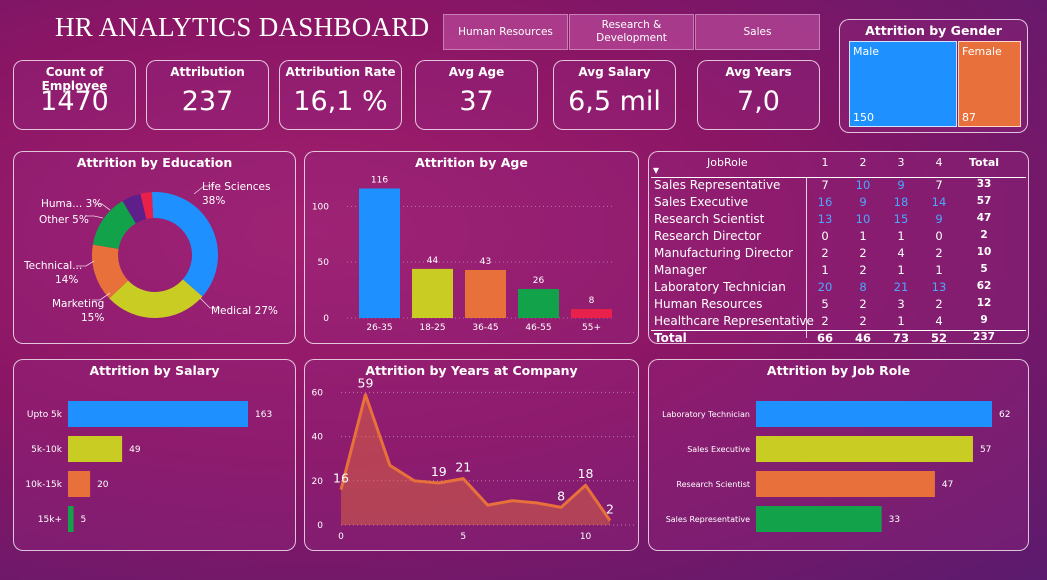 The image size is (1047, 580). I want to click on education-slice-medical, so click(156, 298).